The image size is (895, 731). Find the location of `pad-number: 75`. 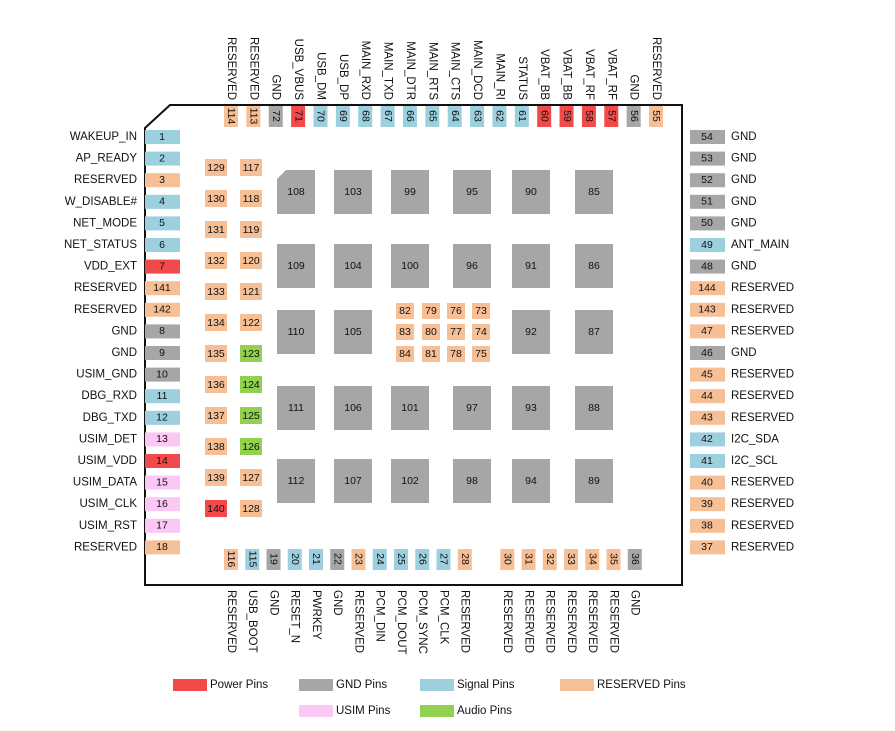

pad-number: 75 is located at coordinates (481, 354).